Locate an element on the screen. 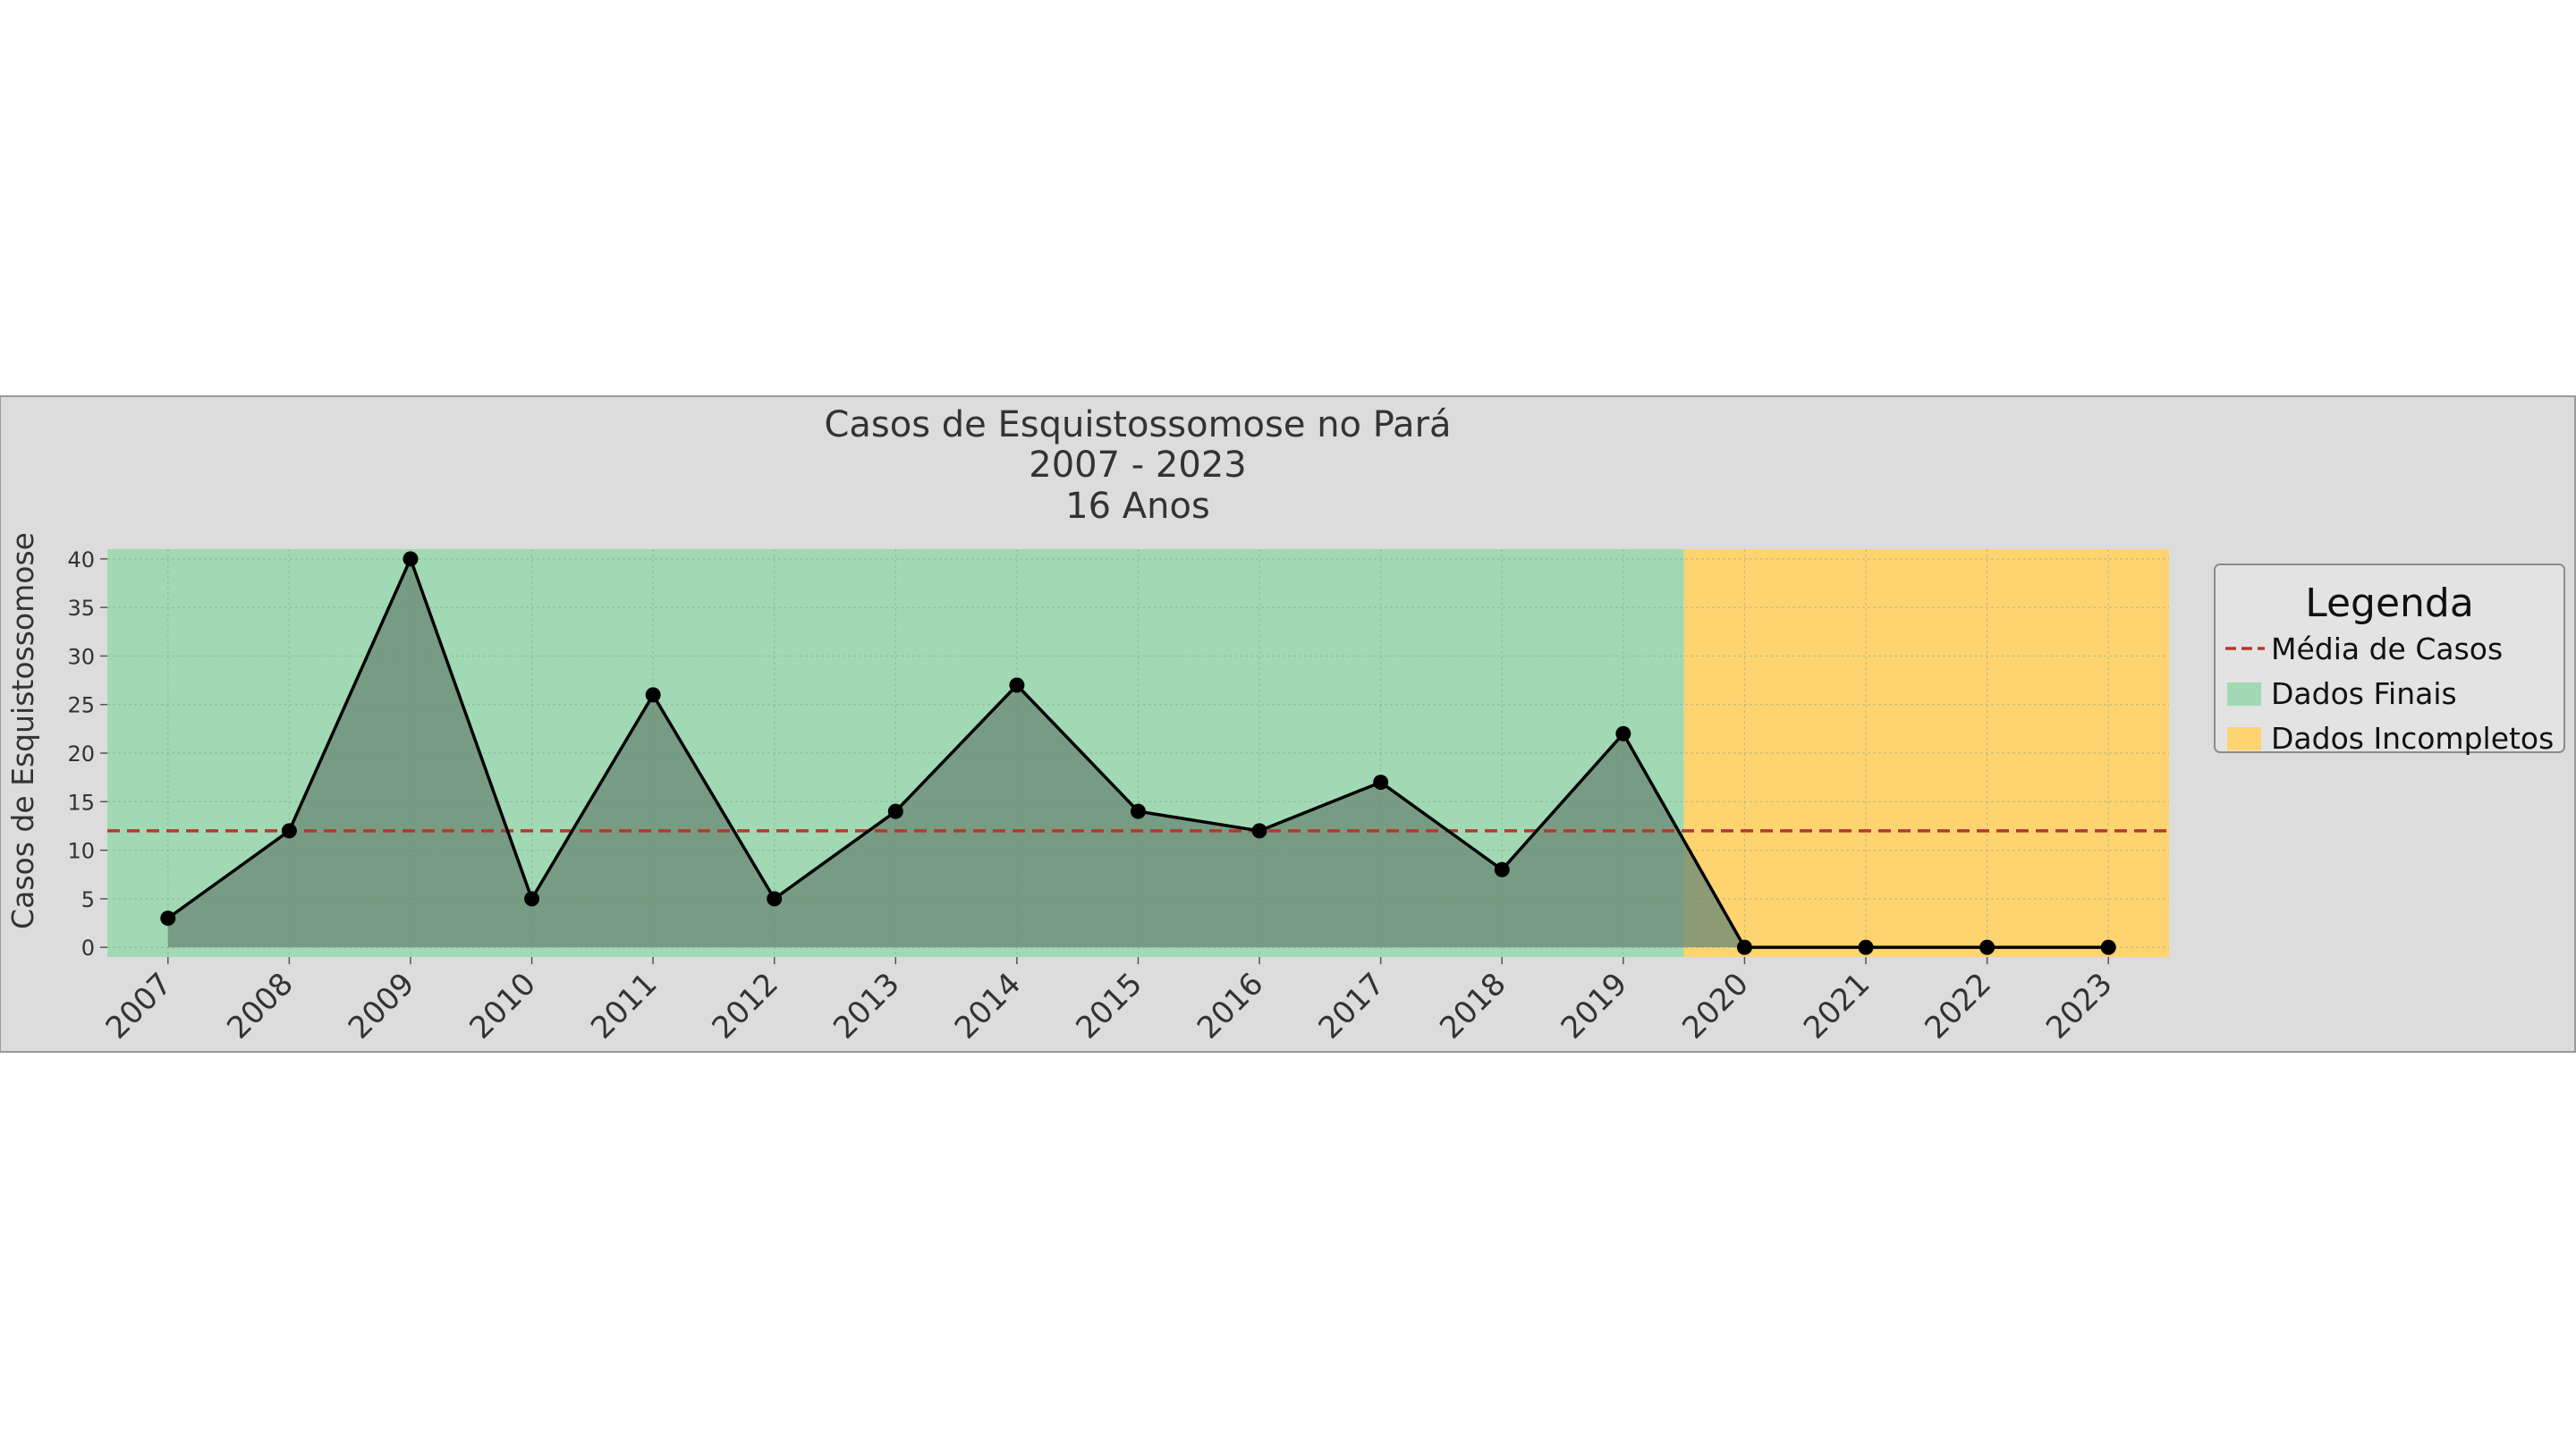  data-point-2016 is located at coordinates (1259, 831).